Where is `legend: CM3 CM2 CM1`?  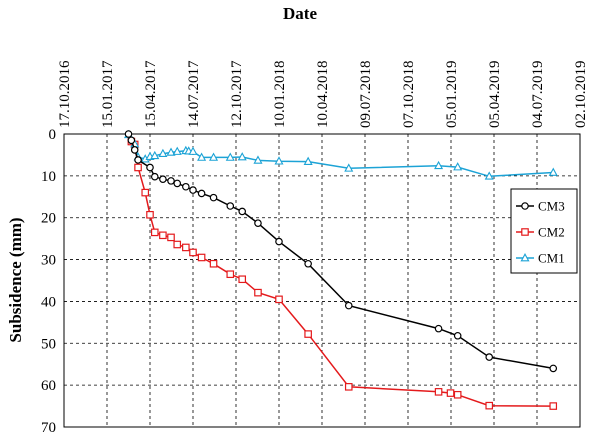
legend: CM3 CM2 CM1 is located at coordinates (544, 231).